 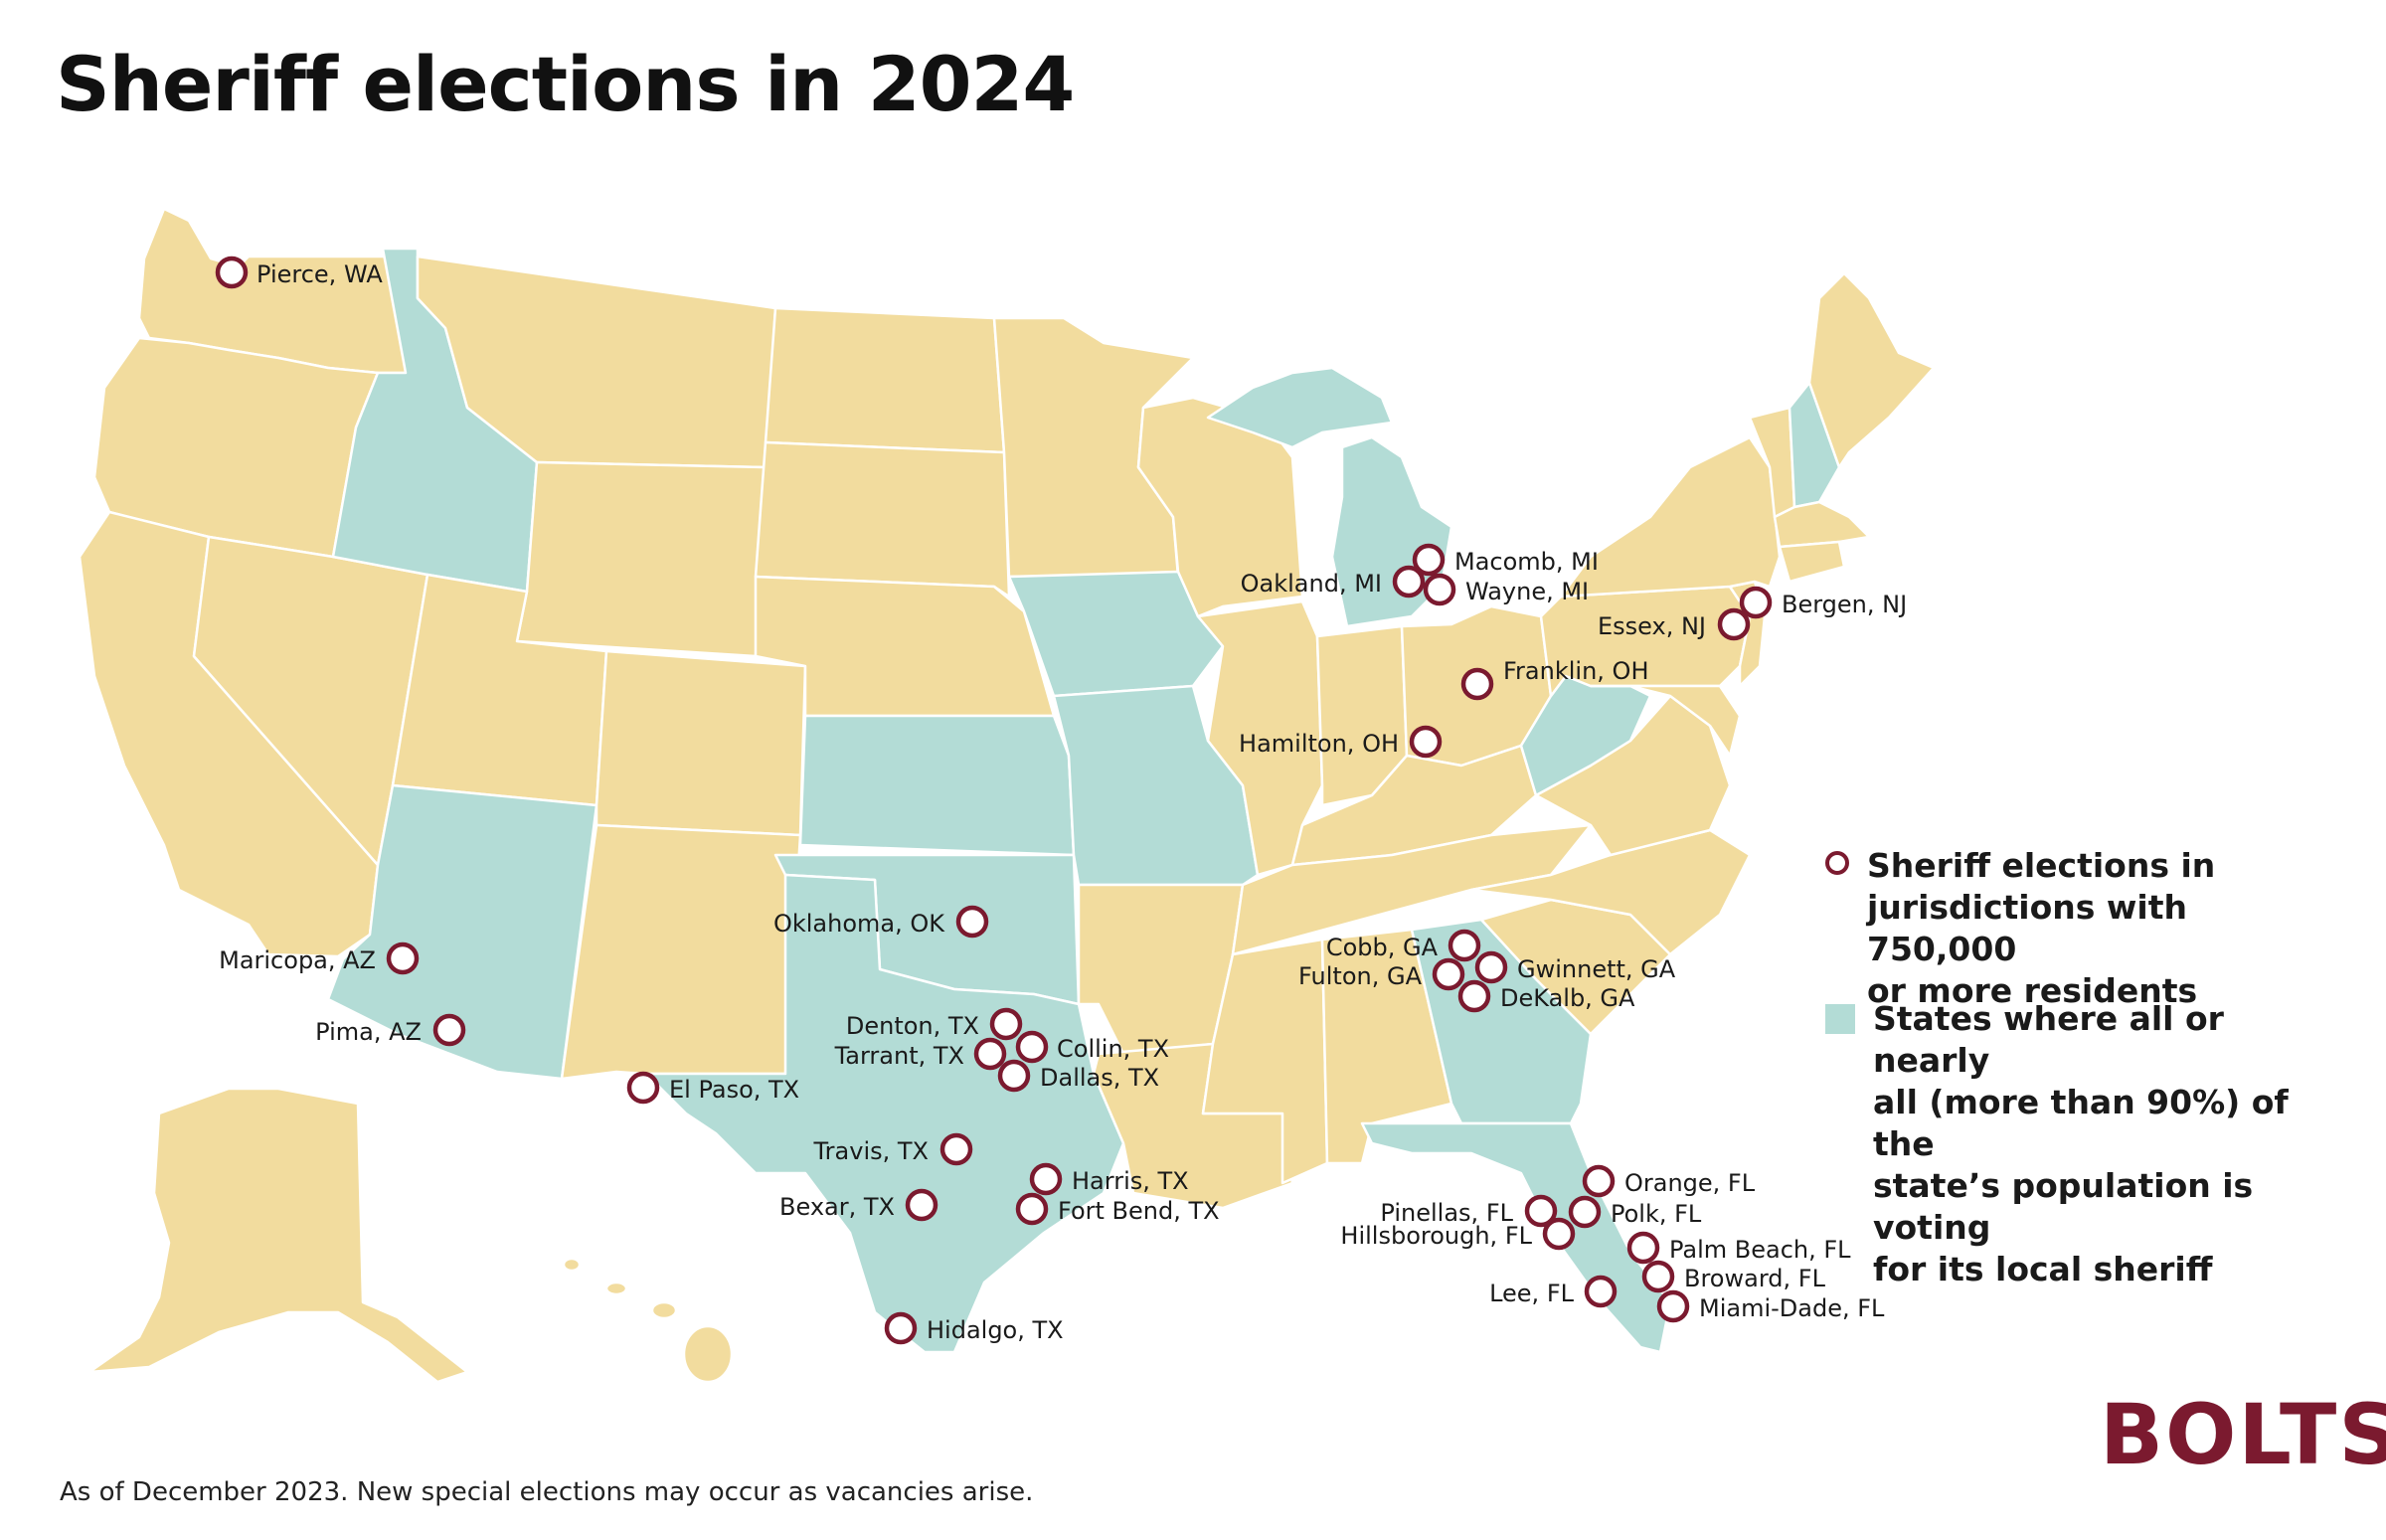 I want to click on label-dekalb-ga: DeKalb, GA, so click(x=1567, y=998).